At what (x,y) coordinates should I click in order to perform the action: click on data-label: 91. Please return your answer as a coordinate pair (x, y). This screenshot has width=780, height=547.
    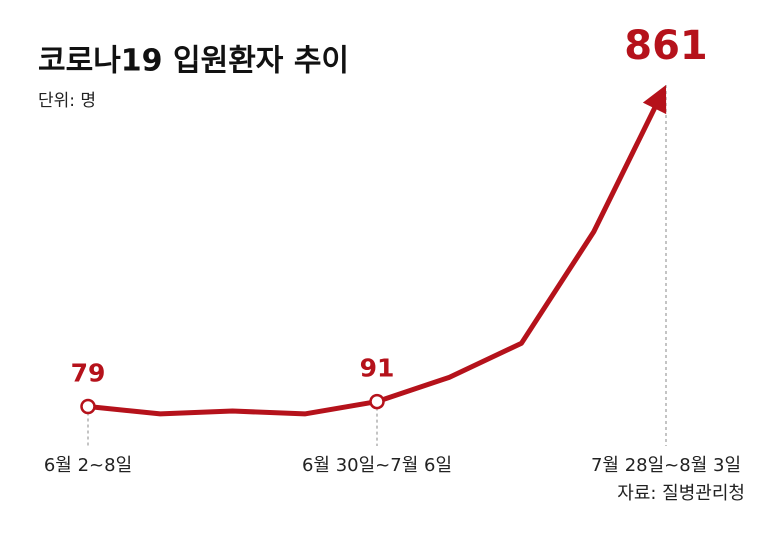
    Looking at the image, I should click on (377, 368).